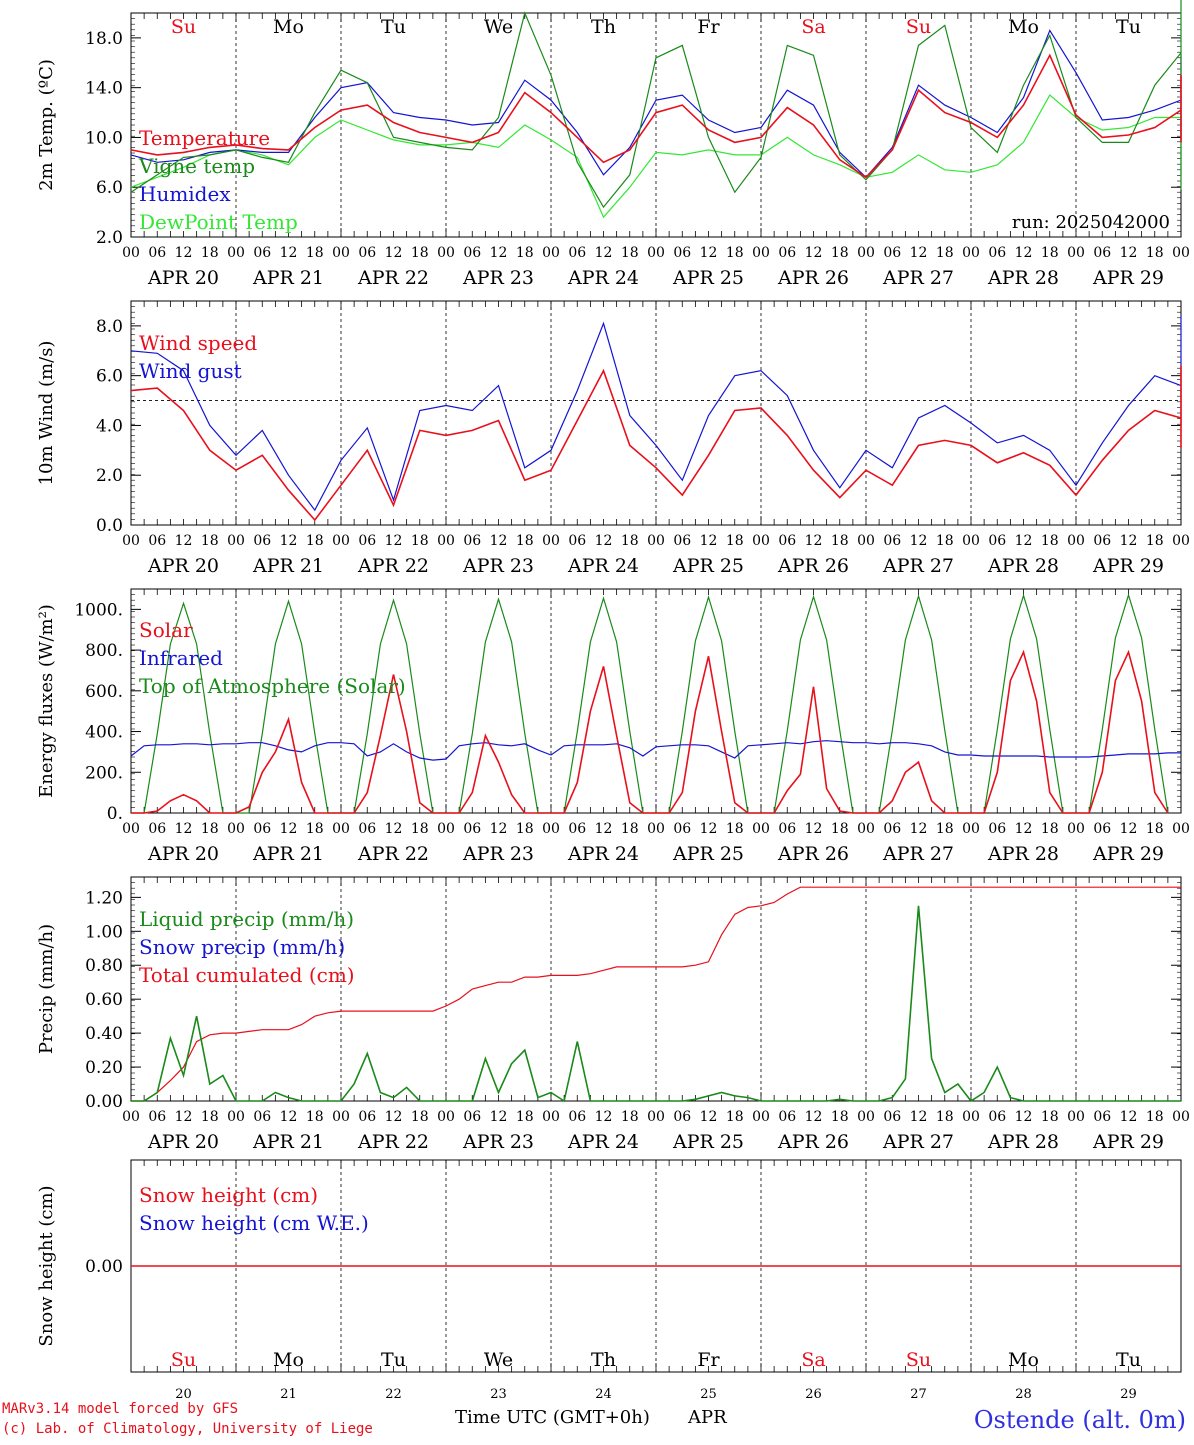  Describe the element at coordinates (603, 1360) in the screenshot. I see `day-name-label: Th` at that location.